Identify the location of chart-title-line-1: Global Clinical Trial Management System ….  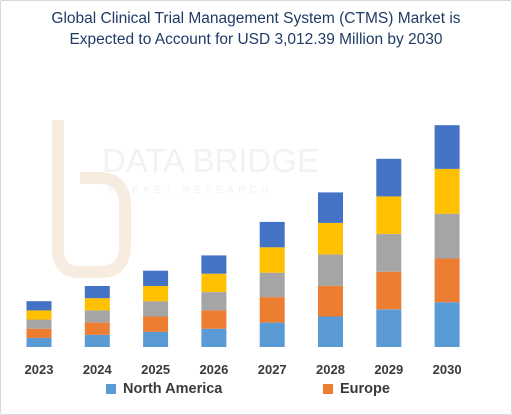
(256, 18).